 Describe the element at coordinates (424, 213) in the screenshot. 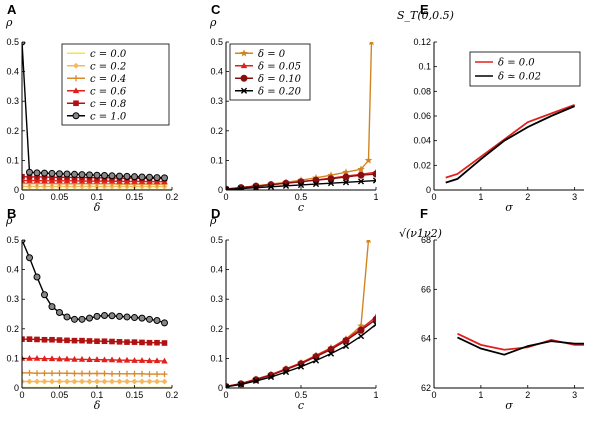

I see `panel-letter: F` at that location.